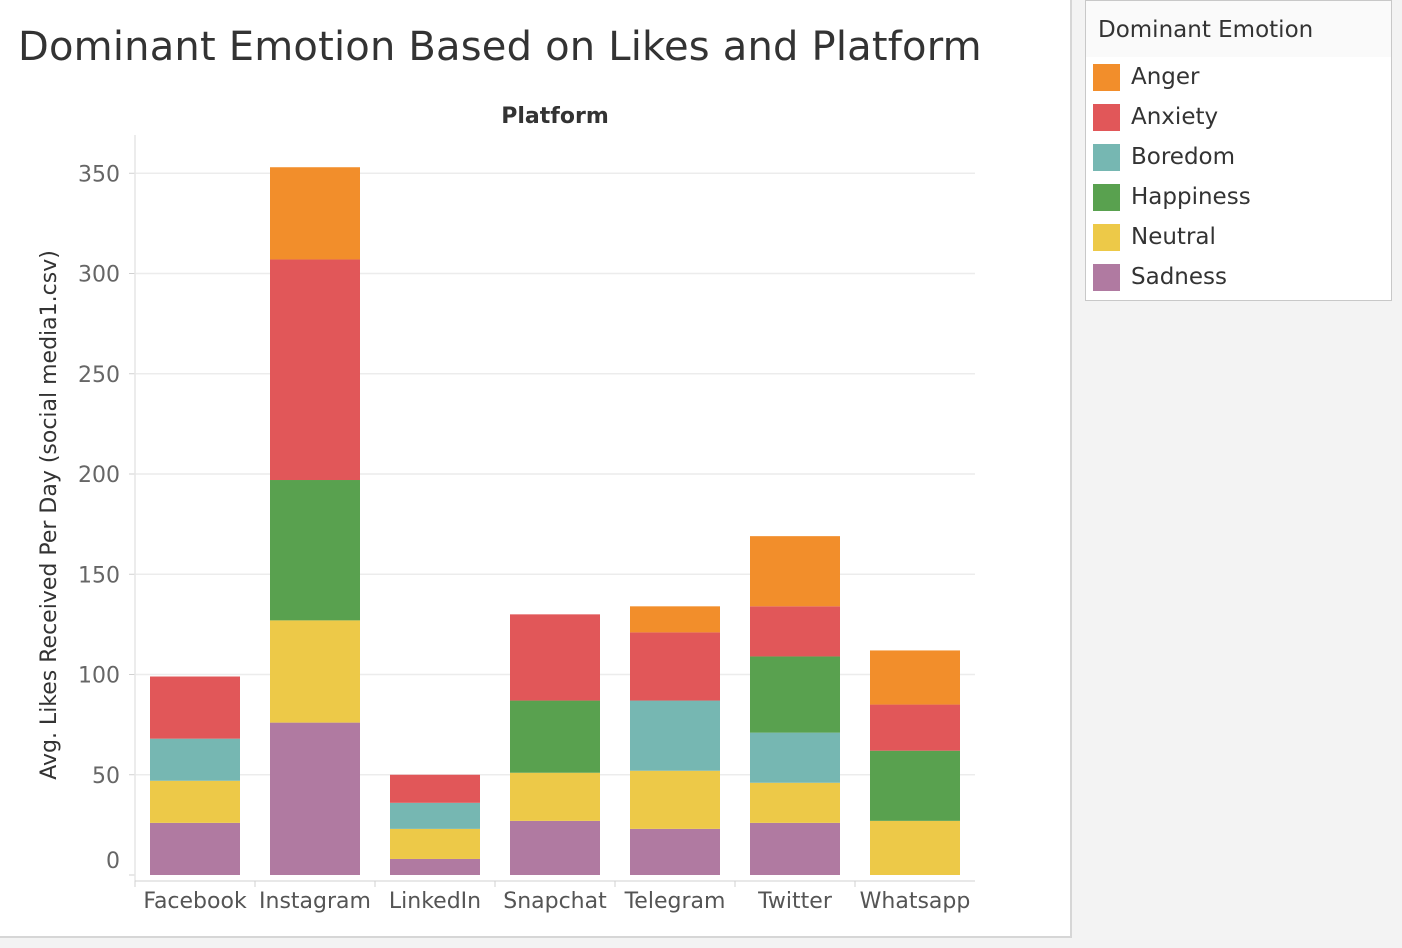 The height and width of the screenshot is (948, 1402). What do you see at coordinates (795, 848) in the screenshot?
I see `bar-twitter-sadness` at bounding box center [795, 848].